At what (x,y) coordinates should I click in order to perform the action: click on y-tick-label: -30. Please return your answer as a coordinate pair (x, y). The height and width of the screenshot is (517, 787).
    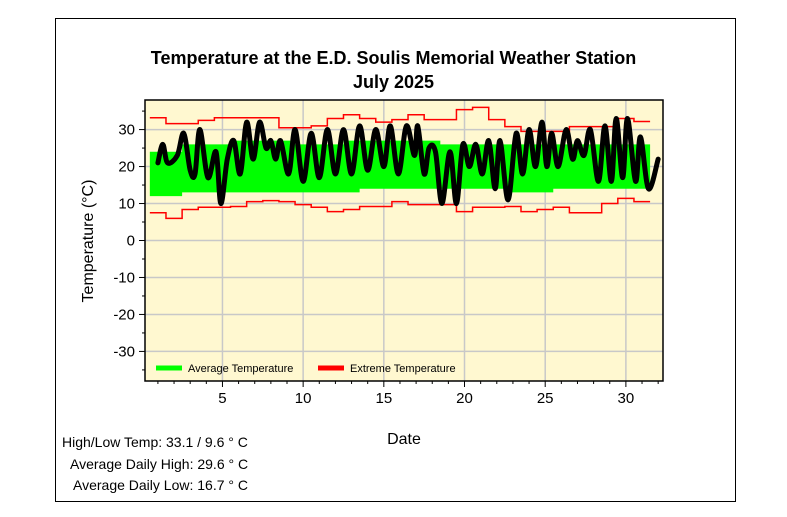
    Looking at the image, I should click on (124, 351).